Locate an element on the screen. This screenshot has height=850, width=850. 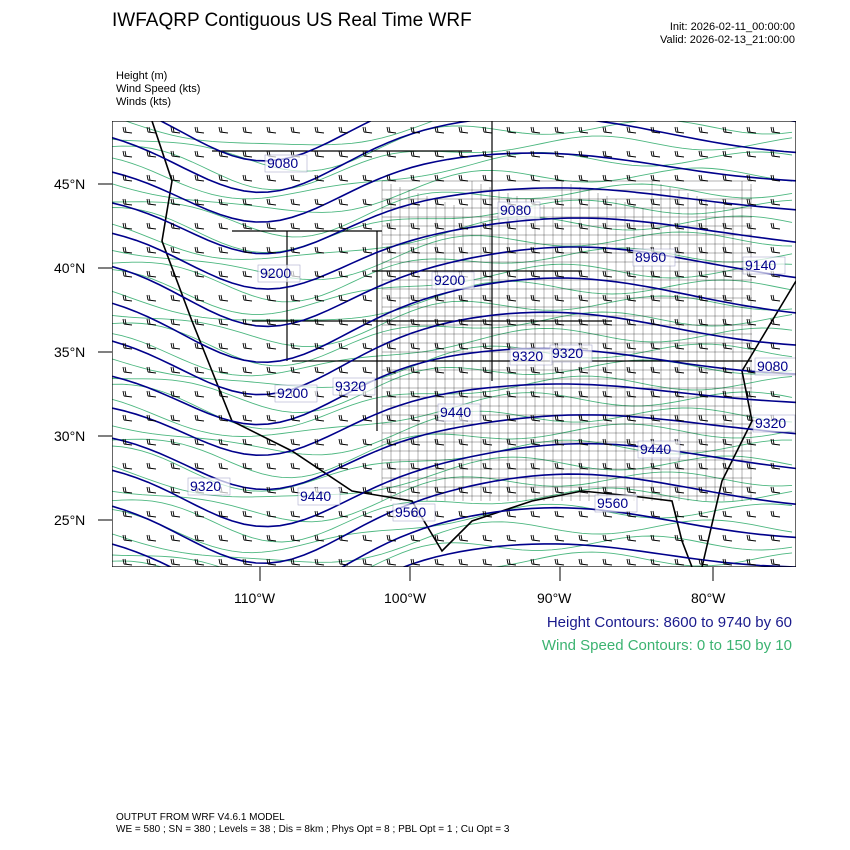
height-label: 9560 is located at coordinates (410, 512).